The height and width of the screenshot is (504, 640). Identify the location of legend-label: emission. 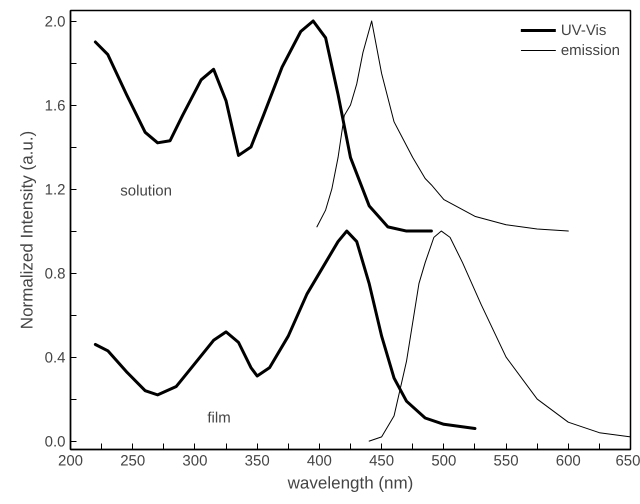
(590, 50).